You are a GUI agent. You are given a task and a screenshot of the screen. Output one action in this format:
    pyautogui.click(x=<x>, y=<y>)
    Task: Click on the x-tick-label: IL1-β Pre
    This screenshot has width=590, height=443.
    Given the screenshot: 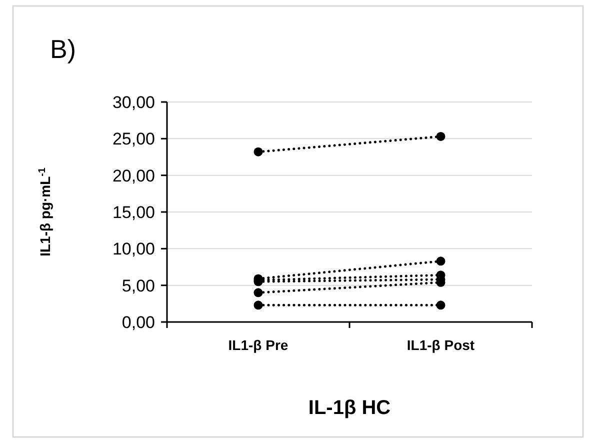 What is the action you would take?
    pyautogui.click(x=258, y=345)
    